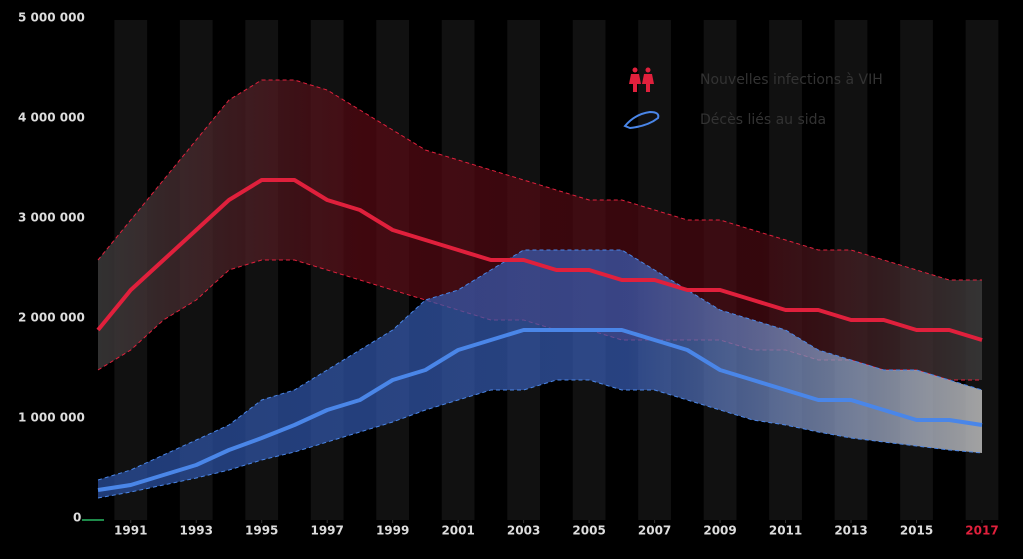  Describe the element at coordinates (51, 318) in the screenshot. I see `y-tick-label: 2 000 000` at that location.